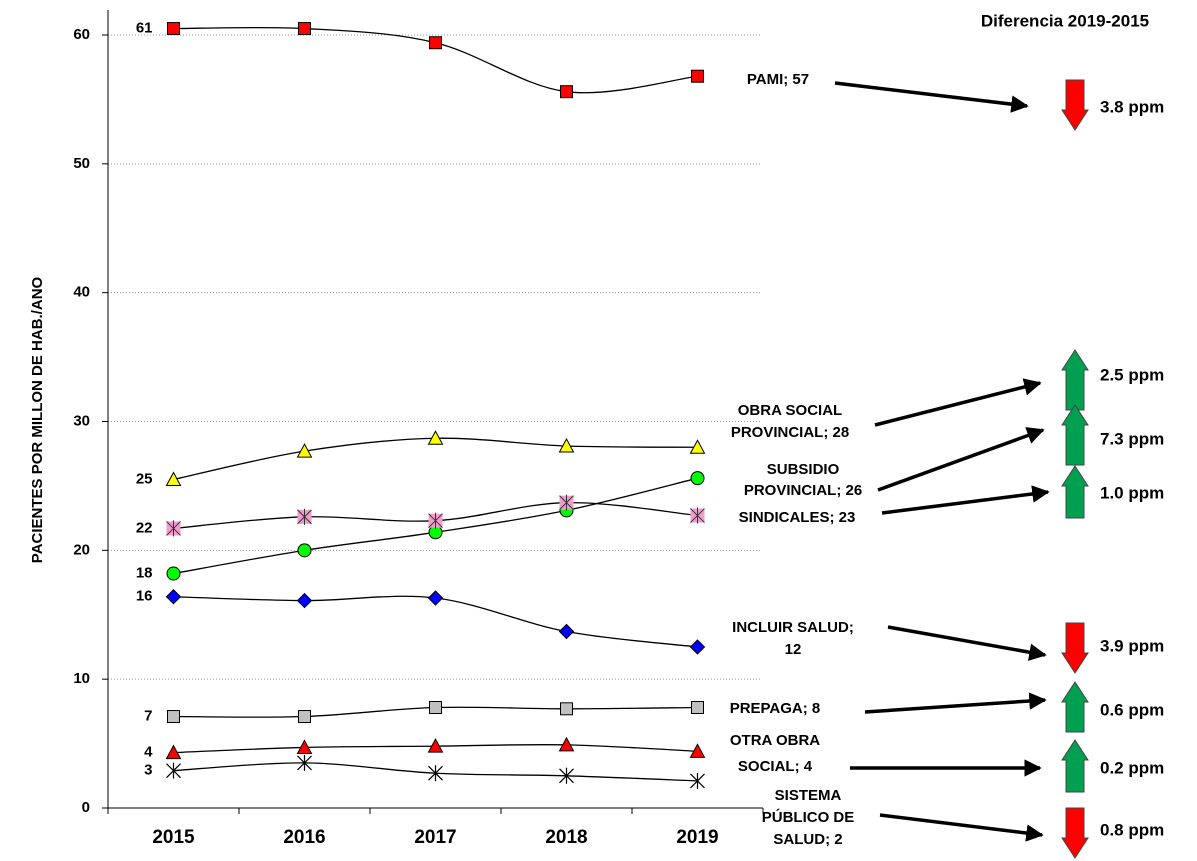 The width and height of the screenshot is (1197, 861). Describe the element at coordinates (144, 596) in the screenshot. I see `data-label: 16` at that location.